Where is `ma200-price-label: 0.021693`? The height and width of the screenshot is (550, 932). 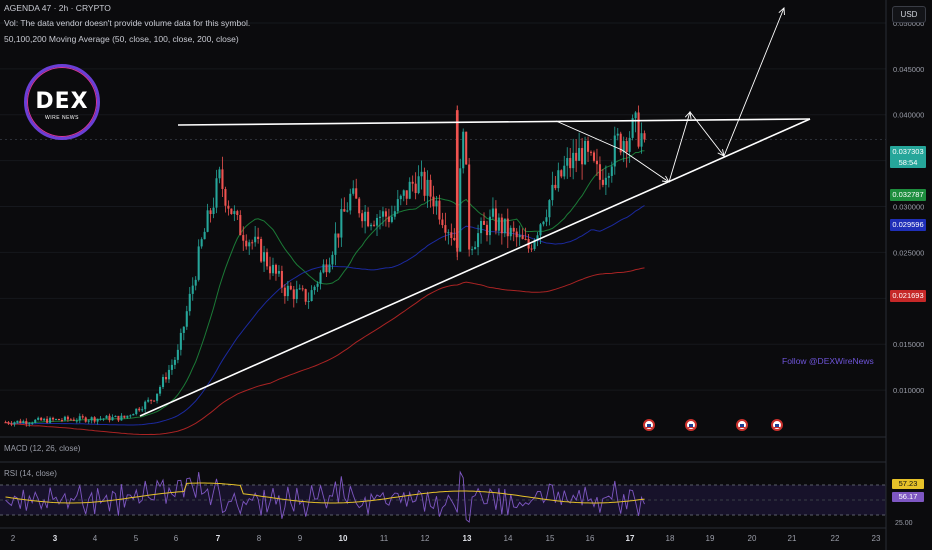 ma200-price-label: 0.021693 is located at coordinates (908, 296).